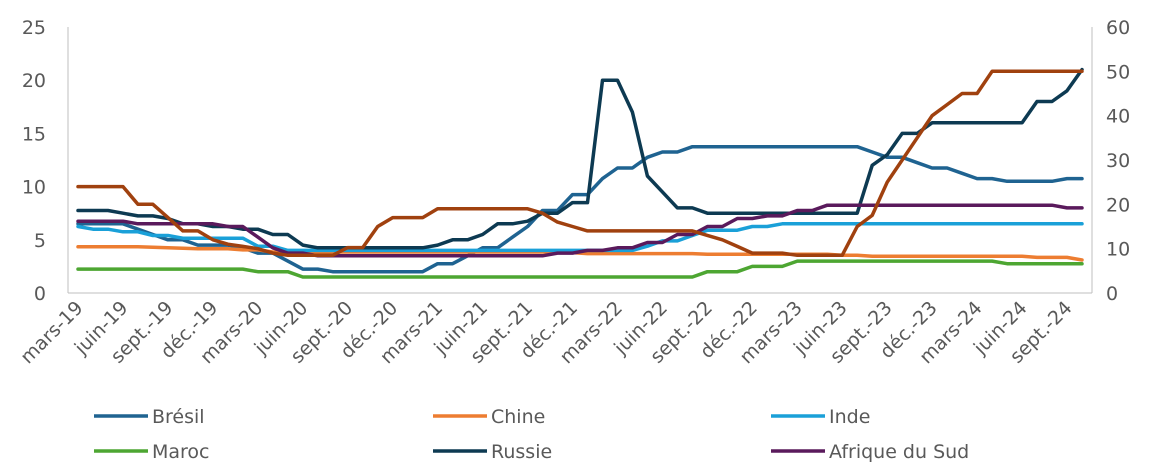 The image size is (1152, 462). I want to click on legend-item: Brésil, so click(149, 417).